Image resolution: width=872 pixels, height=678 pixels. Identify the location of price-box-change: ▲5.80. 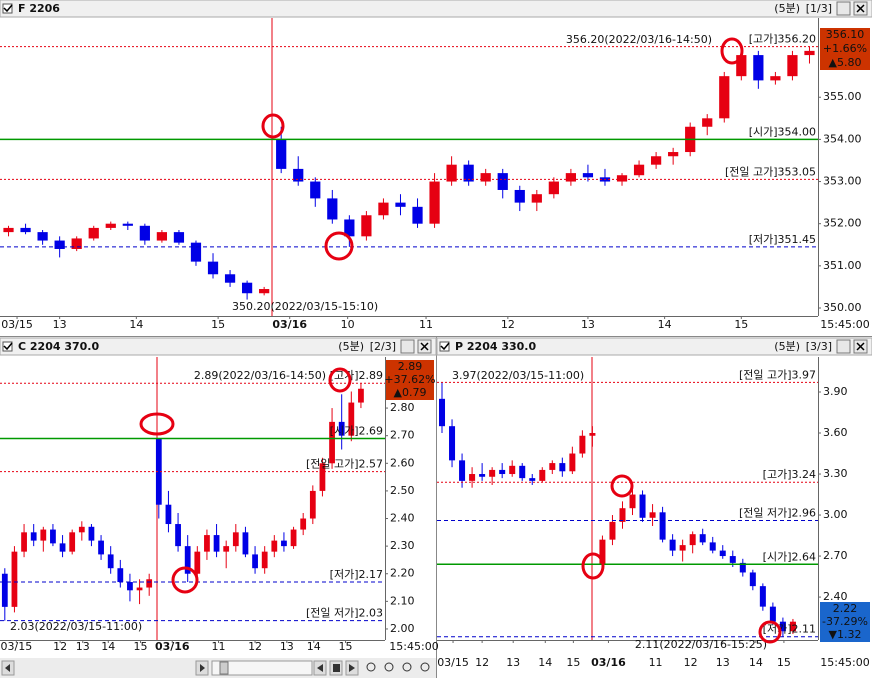
(845, 62).